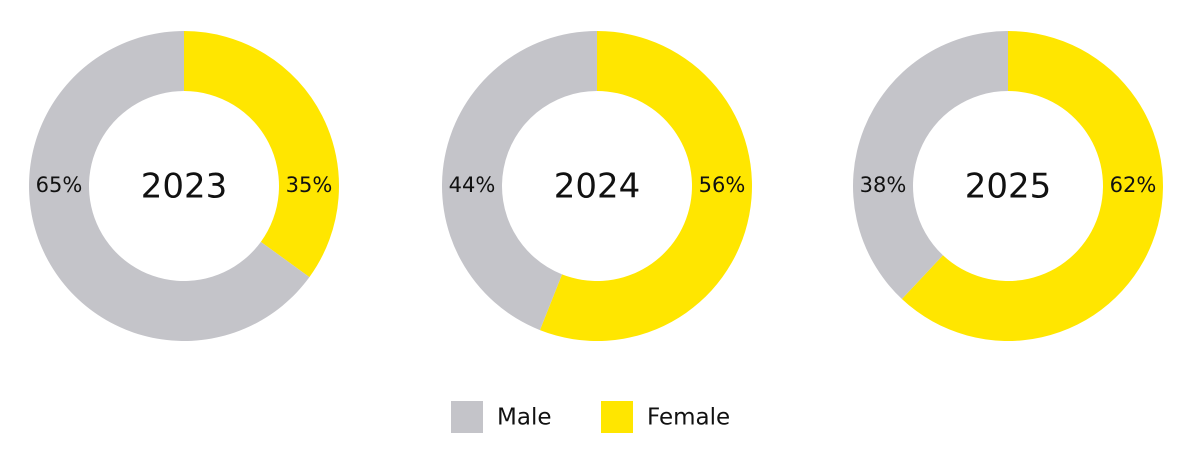 This screenshot has height=466, width=1193. What do you see at coordinates (472, 185) in the screenshot?
I see `value-label: 44%` at bounding box center [472, 185].